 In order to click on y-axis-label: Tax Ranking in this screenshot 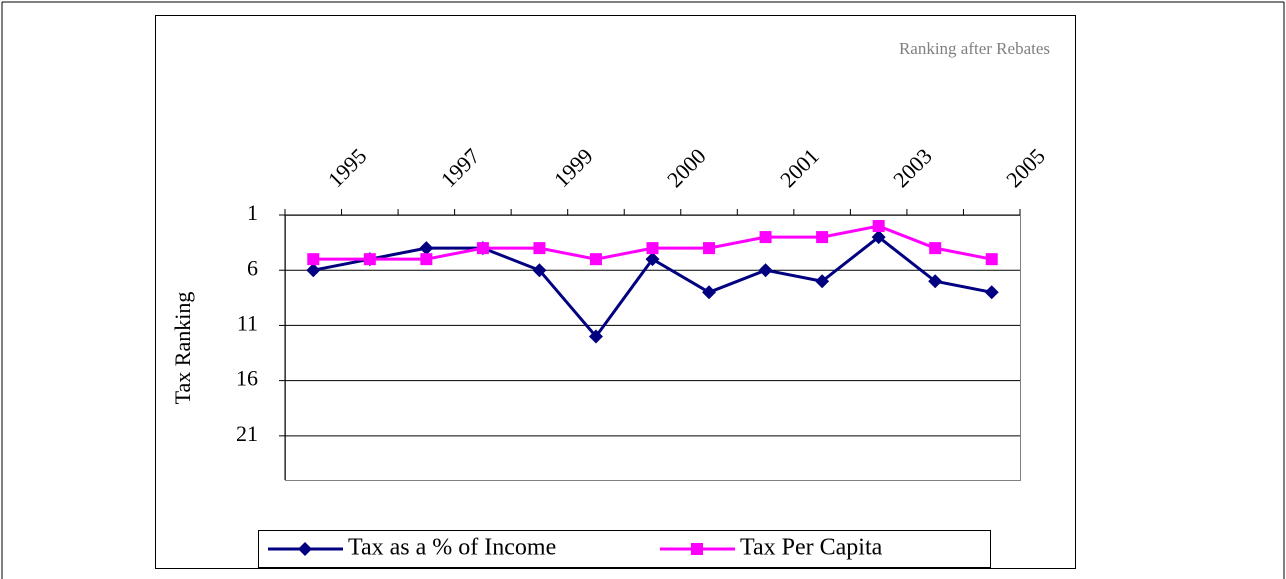, I will do `click(182, 348)`.